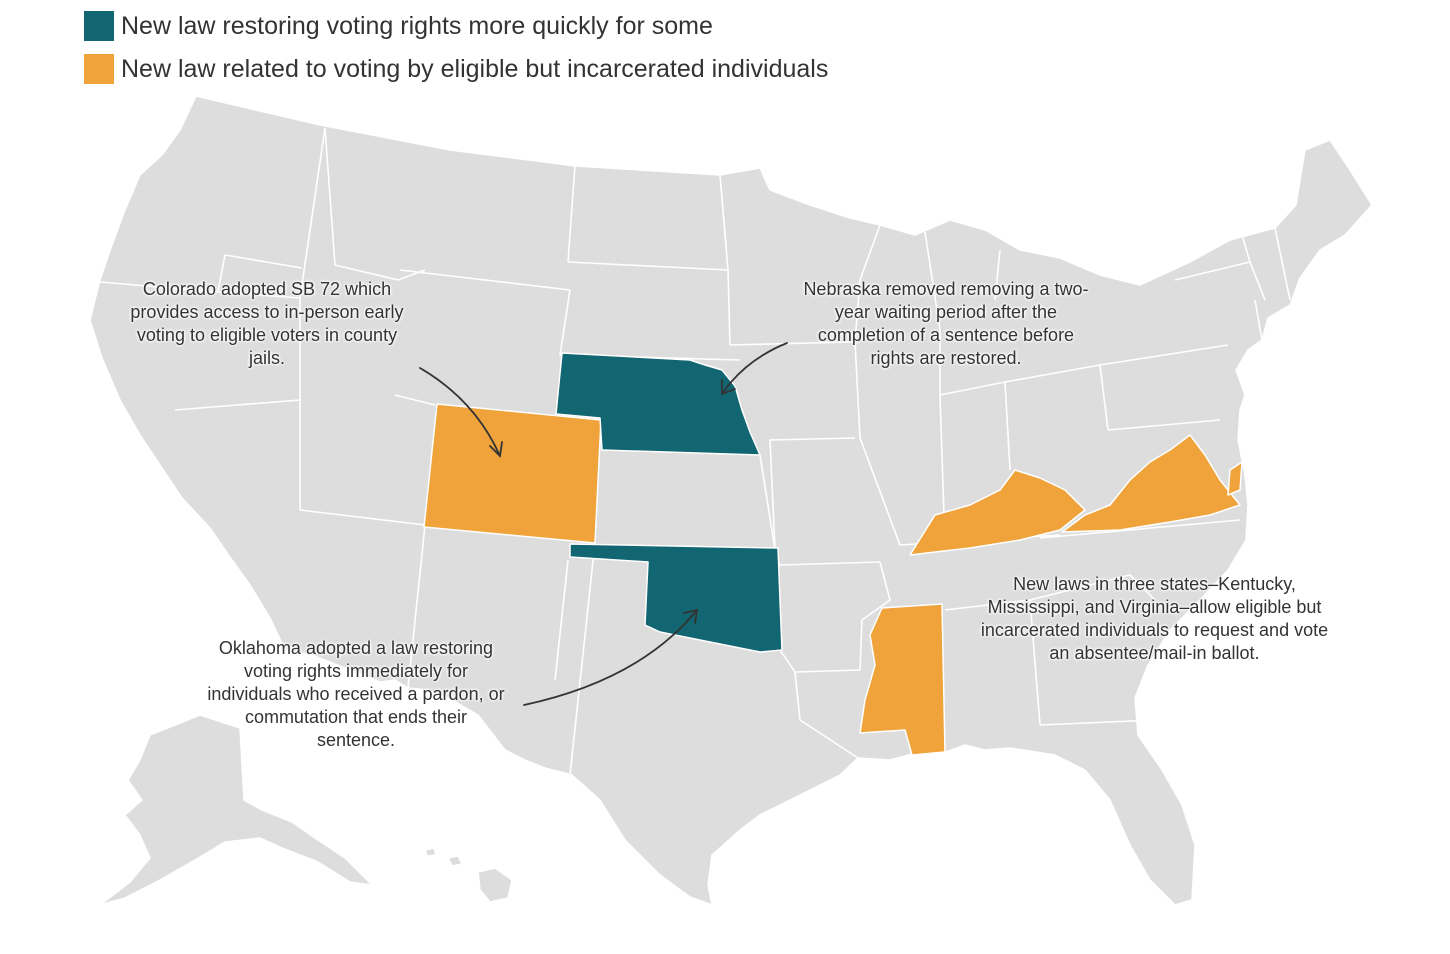  Describe the element at coordinates (512, 473) in the screenshot. I see `state-colorado` at that location.